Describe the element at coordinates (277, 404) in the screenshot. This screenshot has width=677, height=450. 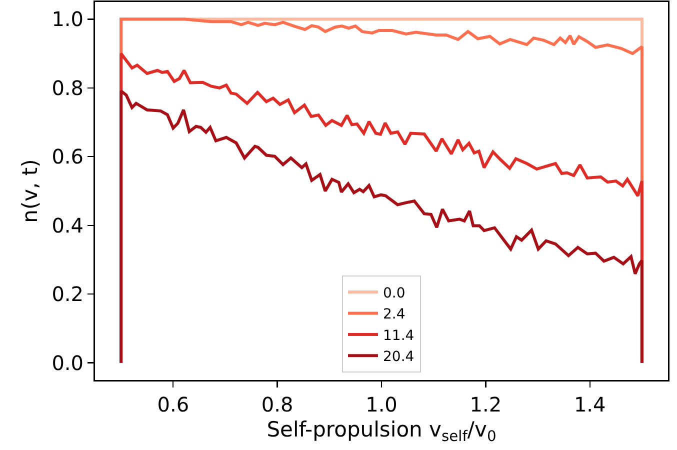
I see `x-tick-label: 0.8` at that location.